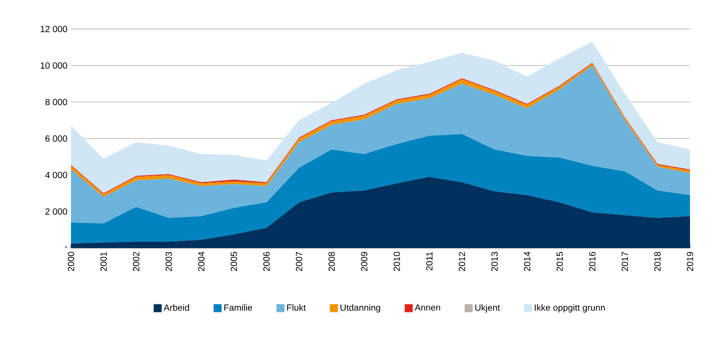 Image resolution: width=719 pixels, height=341 pixels. Describe the element at coordinates (527, 262) in the screenshot. I see `x-tick-label: 2014` at that location.